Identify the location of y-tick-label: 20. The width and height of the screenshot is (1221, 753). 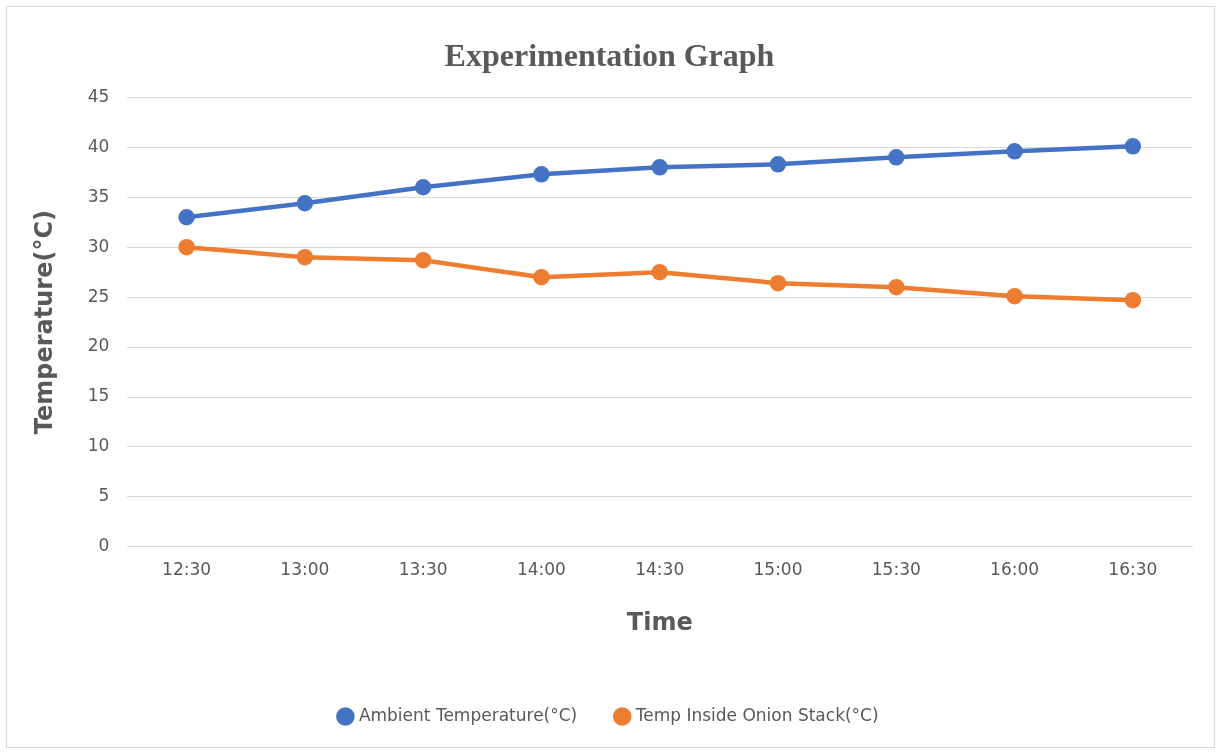
(98, 345).